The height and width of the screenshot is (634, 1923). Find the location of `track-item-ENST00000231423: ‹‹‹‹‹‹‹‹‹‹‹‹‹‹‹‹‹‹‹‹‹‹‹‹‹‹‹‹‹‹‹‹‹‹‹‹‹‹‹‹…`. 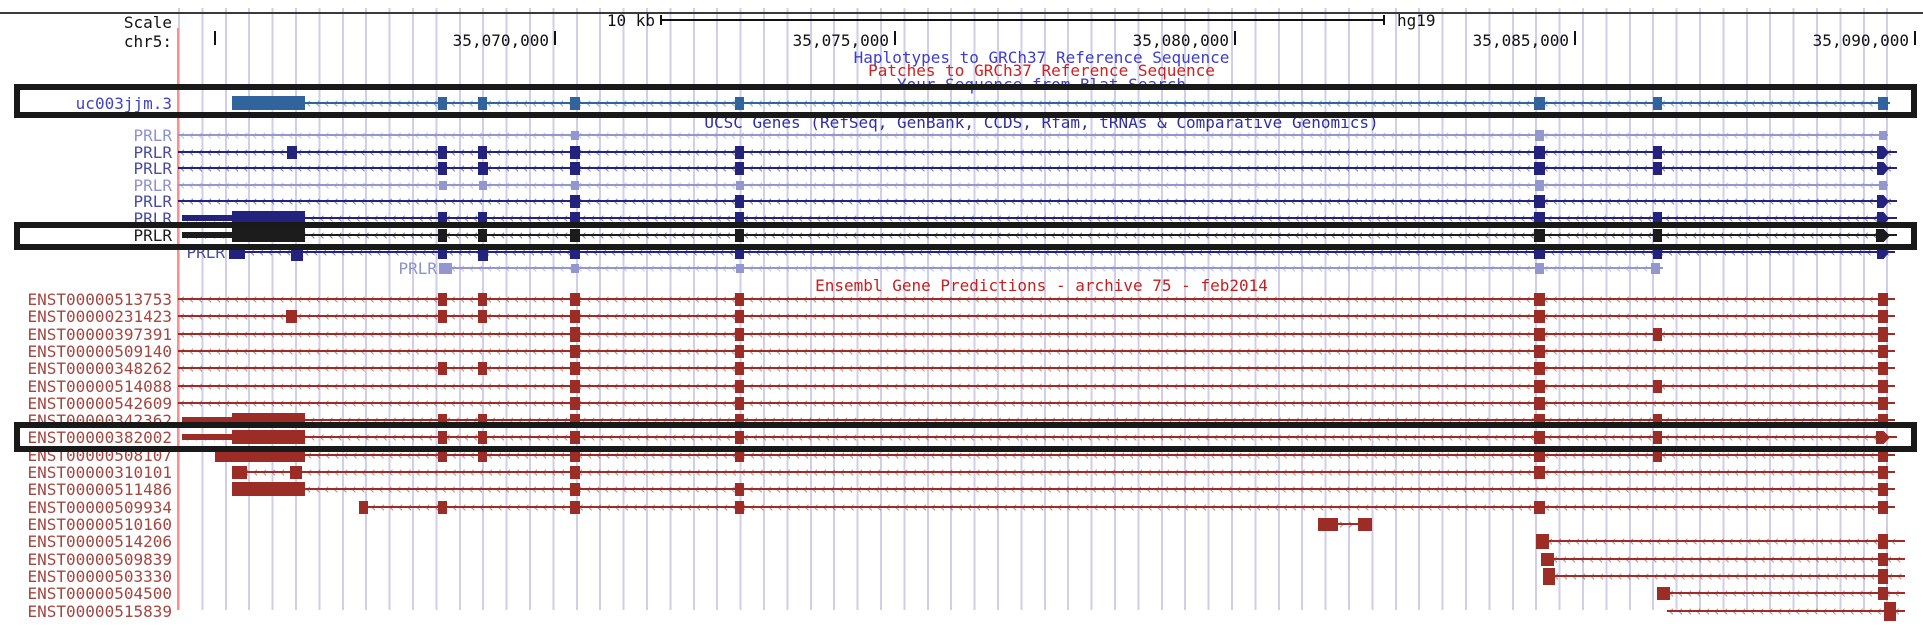

track-item-ENST00000231423: ‹‹‹‹‹‹‹‹‹‹‹‹‹‹‹‹‹‹‹‹‹‹‹‹‹‹‹‹‹‹‹‹‹‹‹‹‹‹‹‹… is located at coordinates (1036, 316).